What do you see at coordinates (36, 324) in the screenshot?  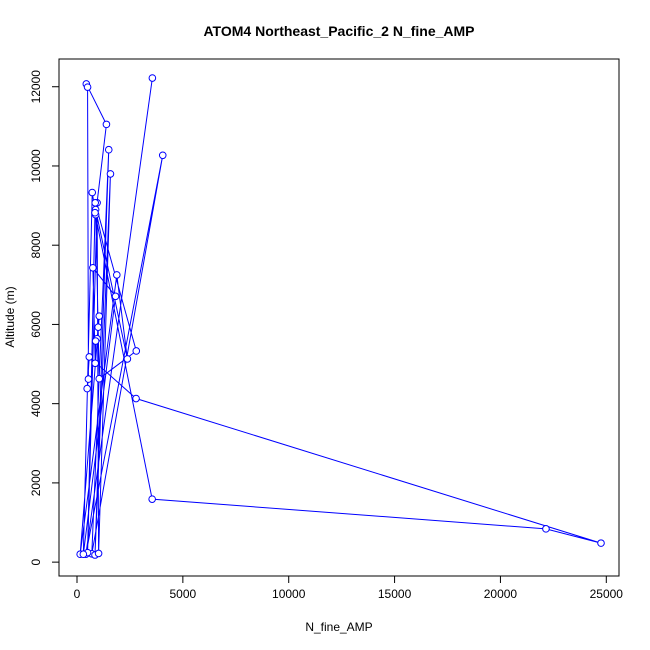 I see `y-tick-label: 6000` at bounding box center [36, 324].